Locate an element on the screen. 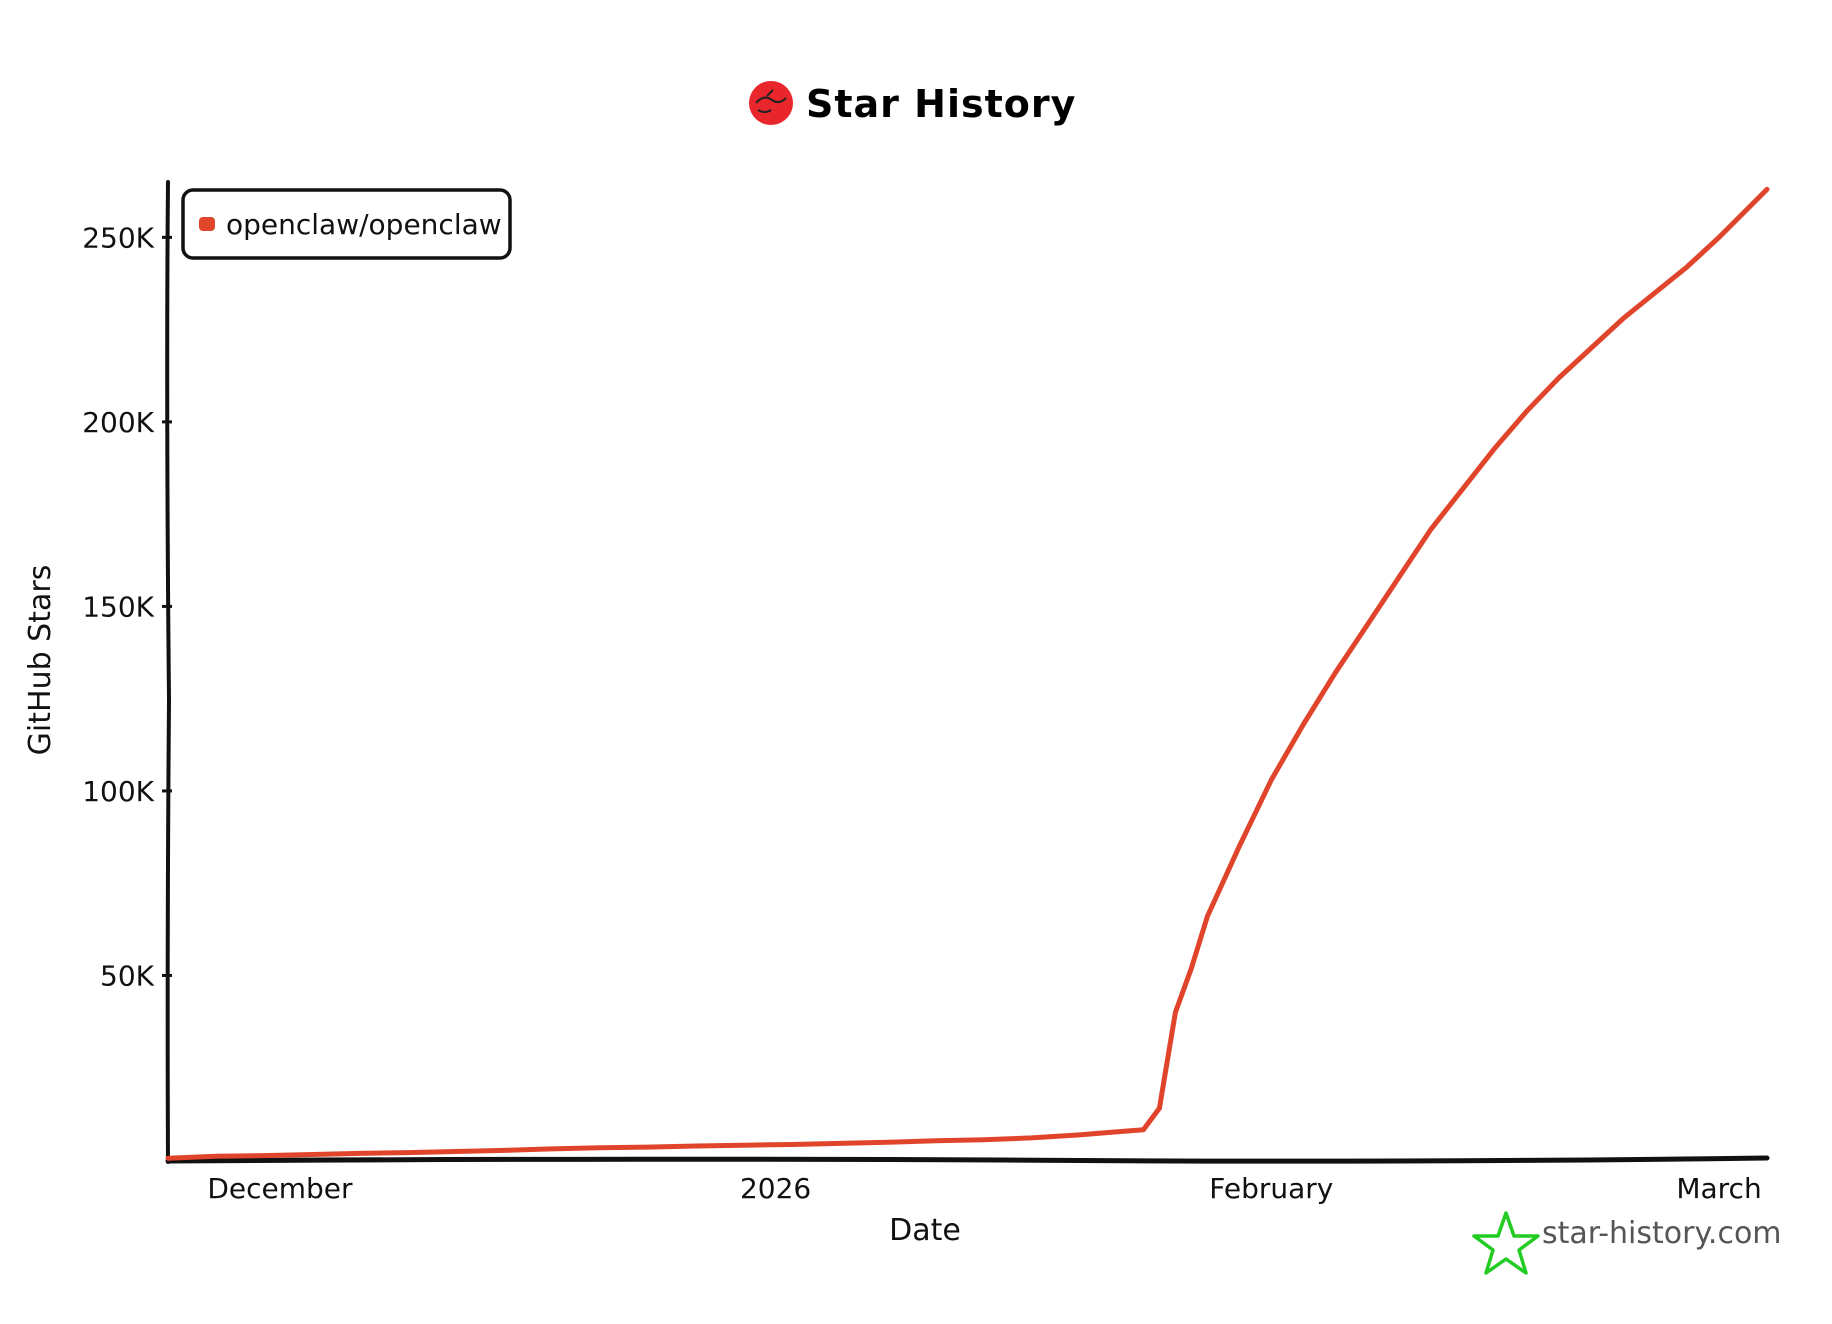 This screenshot has width=1832, height=1324. star-icon is located at coordinates (1506, 1243).